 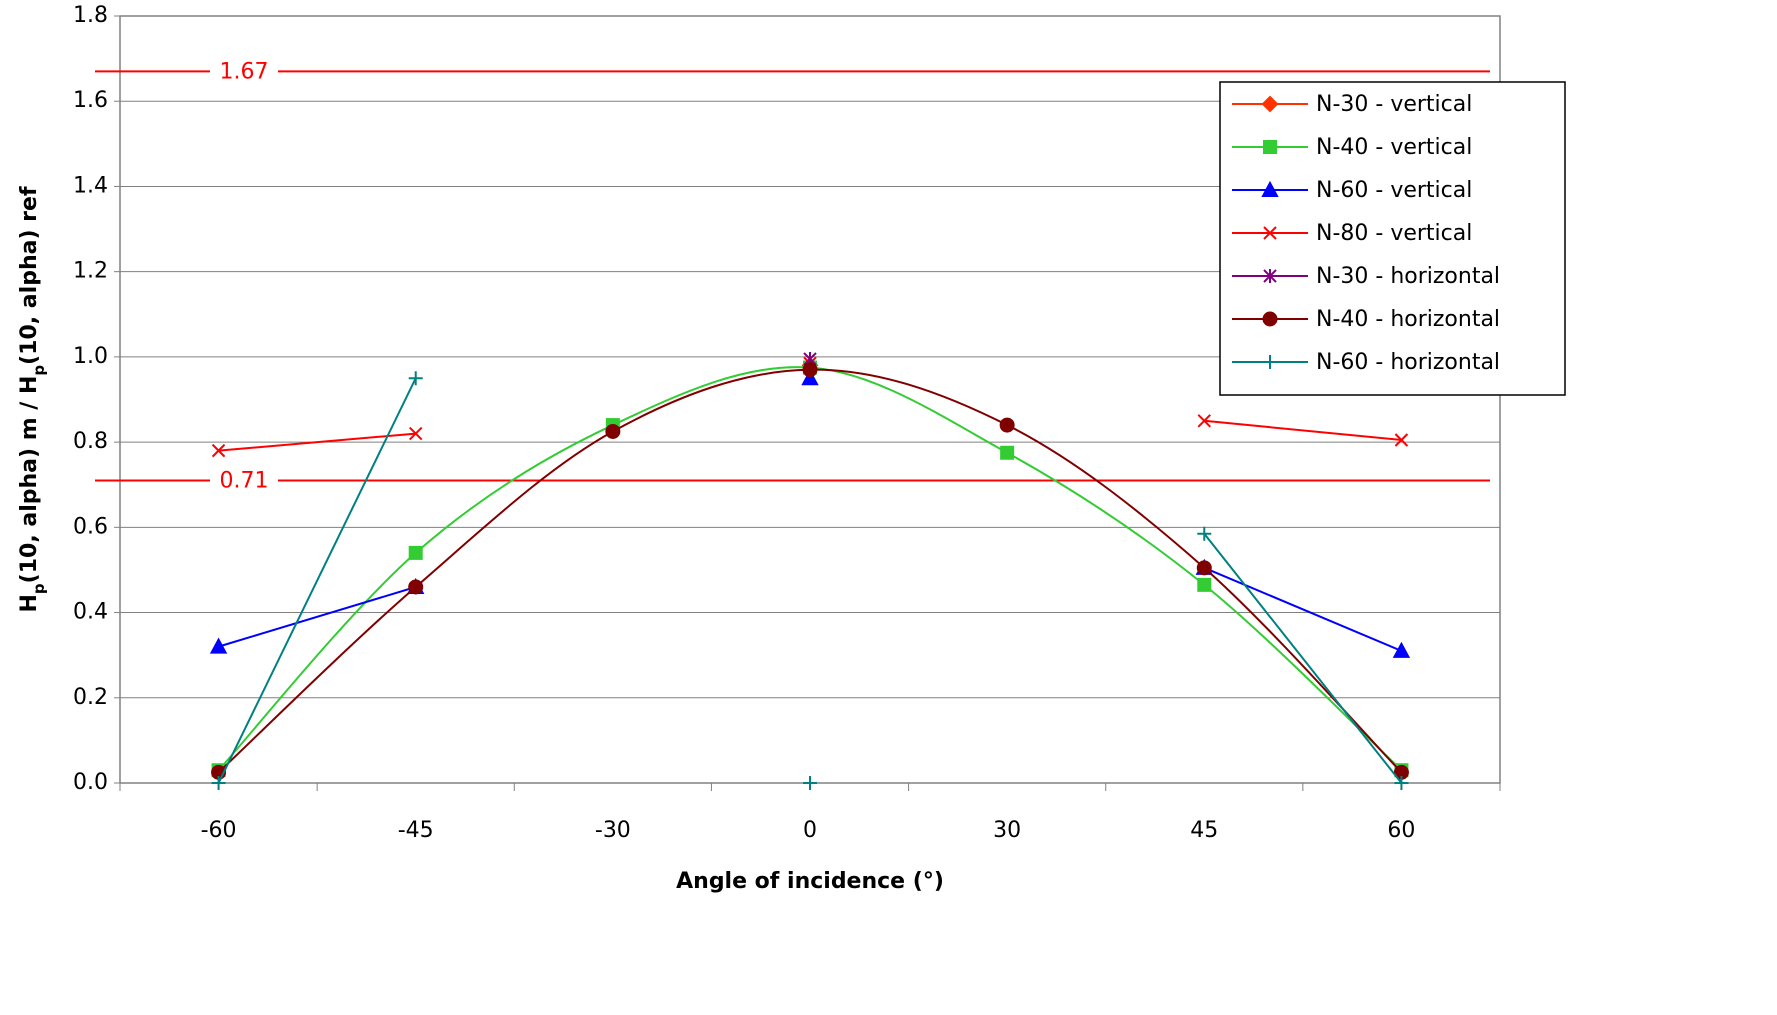 I want to click on legend-box, so click(x=1392, y=238).